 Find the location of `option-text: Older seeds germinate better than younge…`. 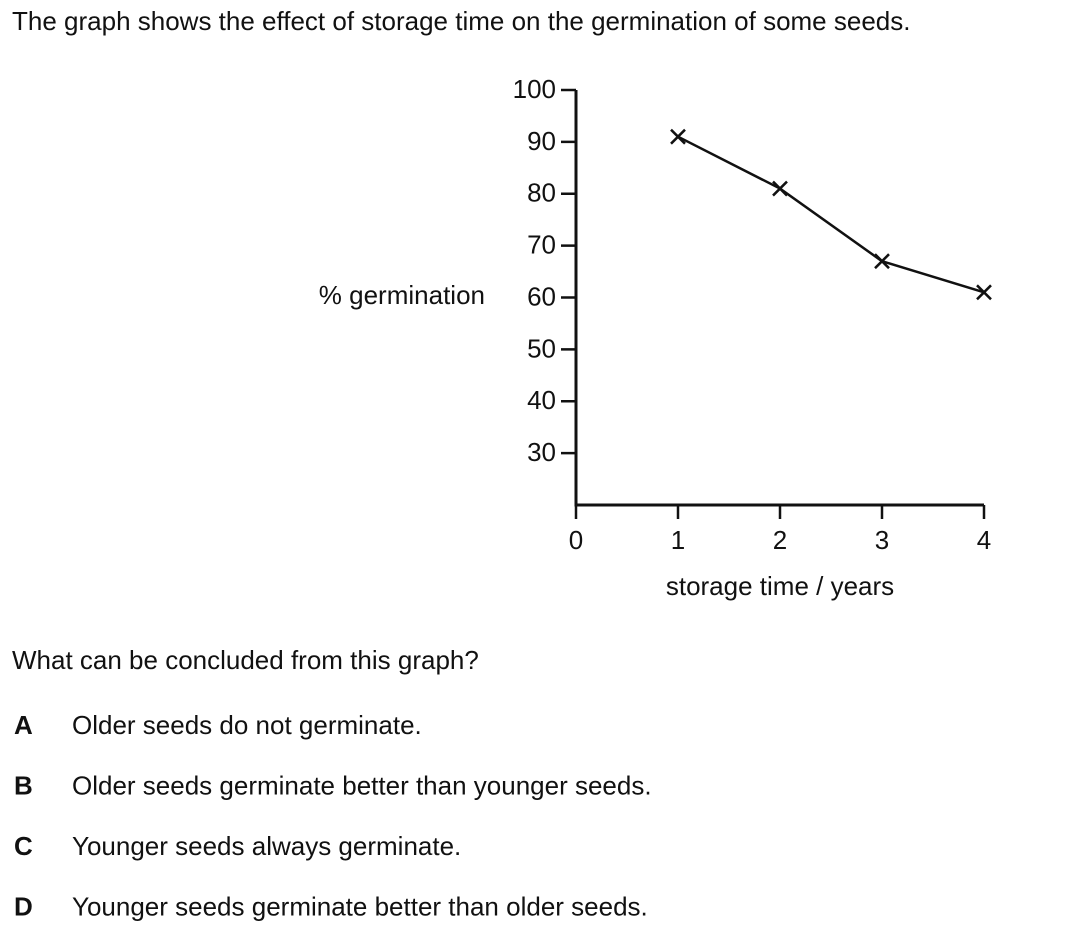

option-text: Older seeds germinate better than younge… is located at coordinates (362, 785).